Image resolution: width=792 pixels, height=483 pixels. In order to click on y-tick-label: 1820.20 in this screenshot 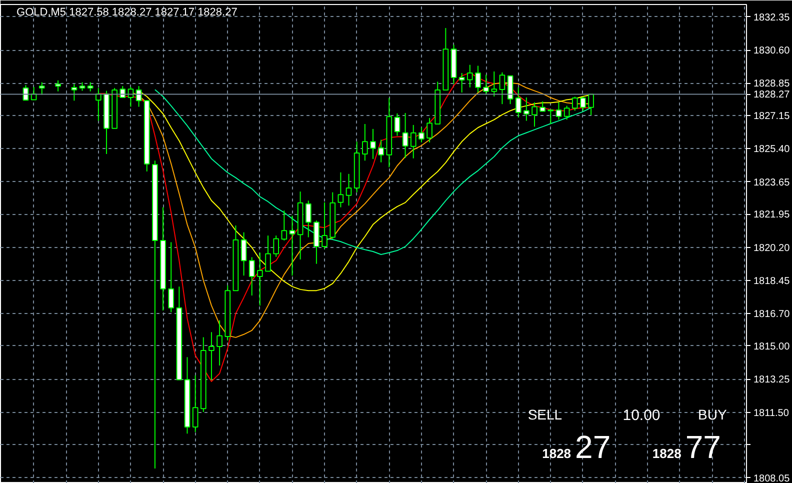, I will do `click(772, 248)`.